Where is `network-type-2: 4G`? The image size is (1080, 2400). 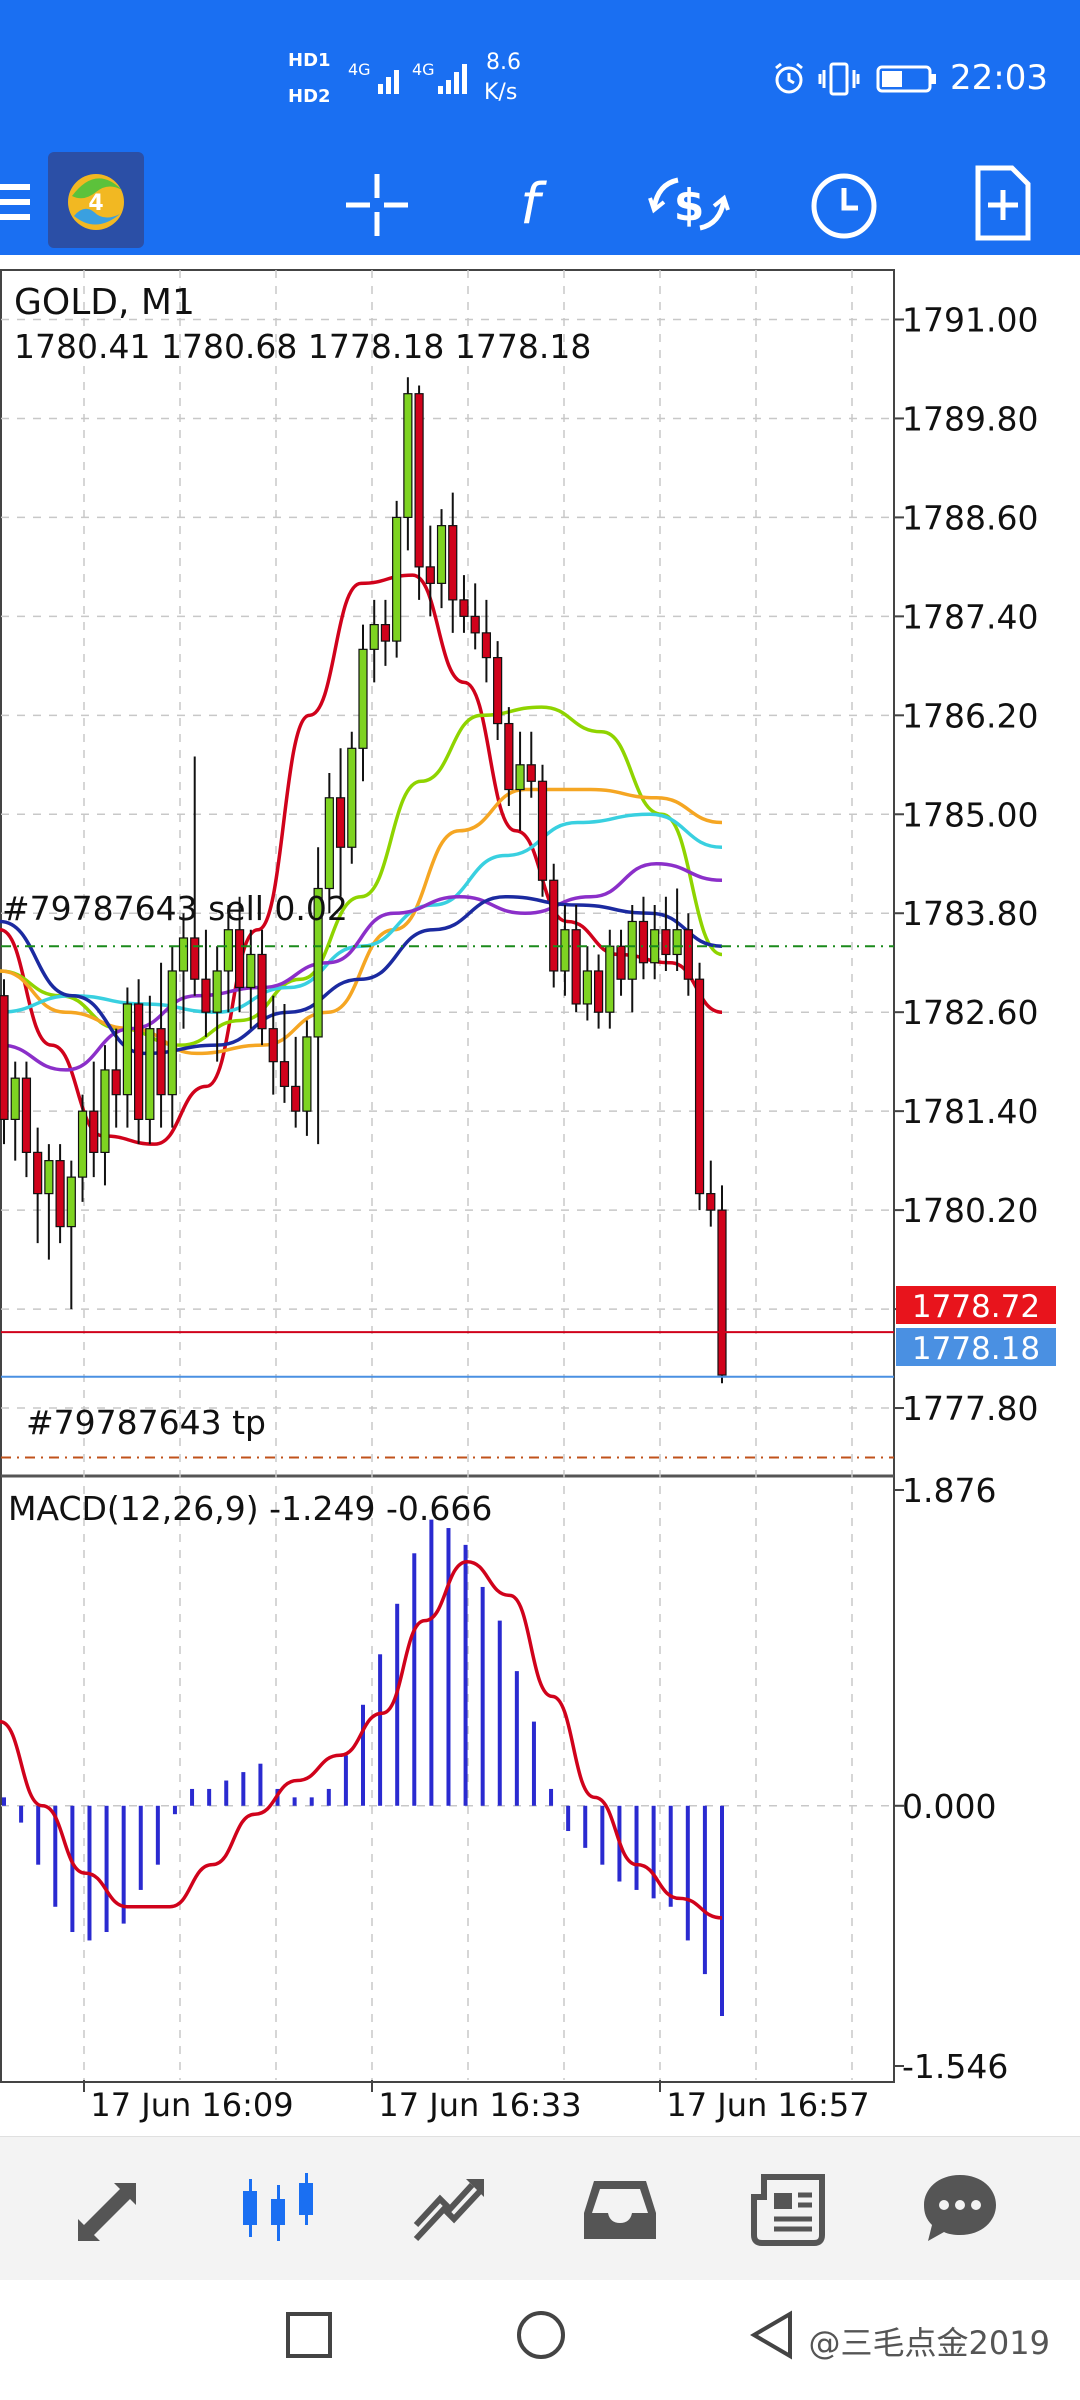 network-type-2: 4G is located at coordinates (423, 69).